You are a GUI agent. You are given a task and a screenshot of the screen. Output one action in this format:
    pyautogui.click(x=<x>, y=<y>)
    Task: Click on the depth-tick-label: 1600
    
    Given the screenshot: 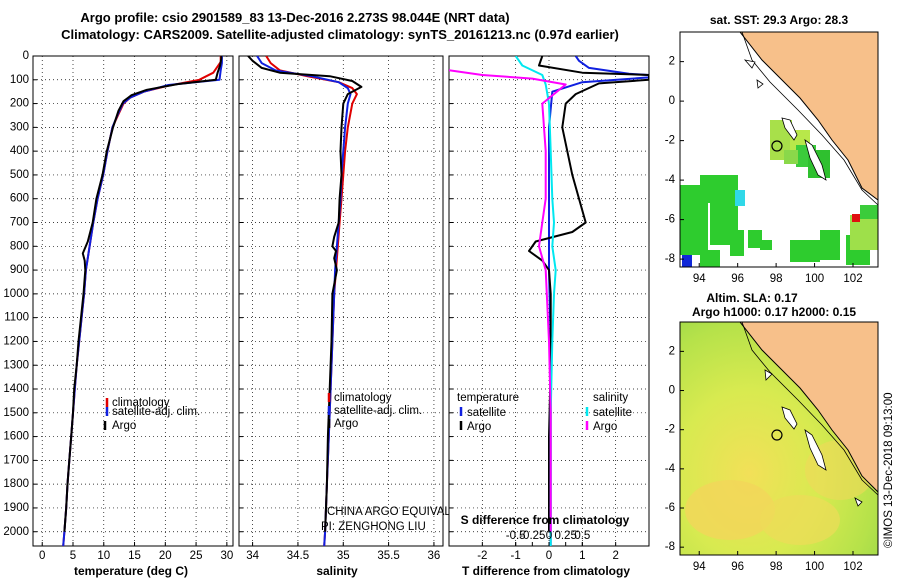 What is the action you would take?
    pyautogui.click(x=16, y=437)
    